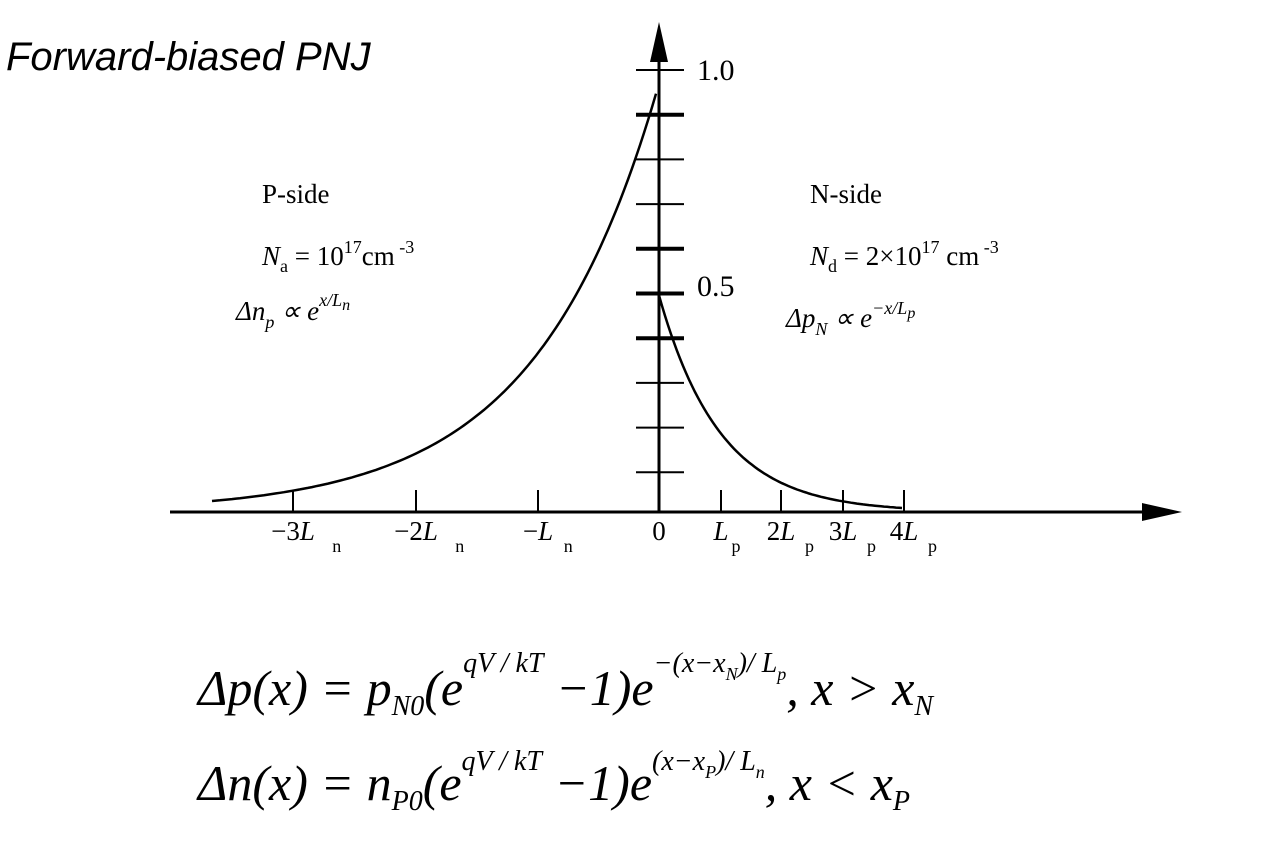 Image resolution: width=1267 pixels, height=841 pixels. What do you see at coordinates (800, 318) in the screenshot?
I see `t: Δp` at bounding box center [800, 318].